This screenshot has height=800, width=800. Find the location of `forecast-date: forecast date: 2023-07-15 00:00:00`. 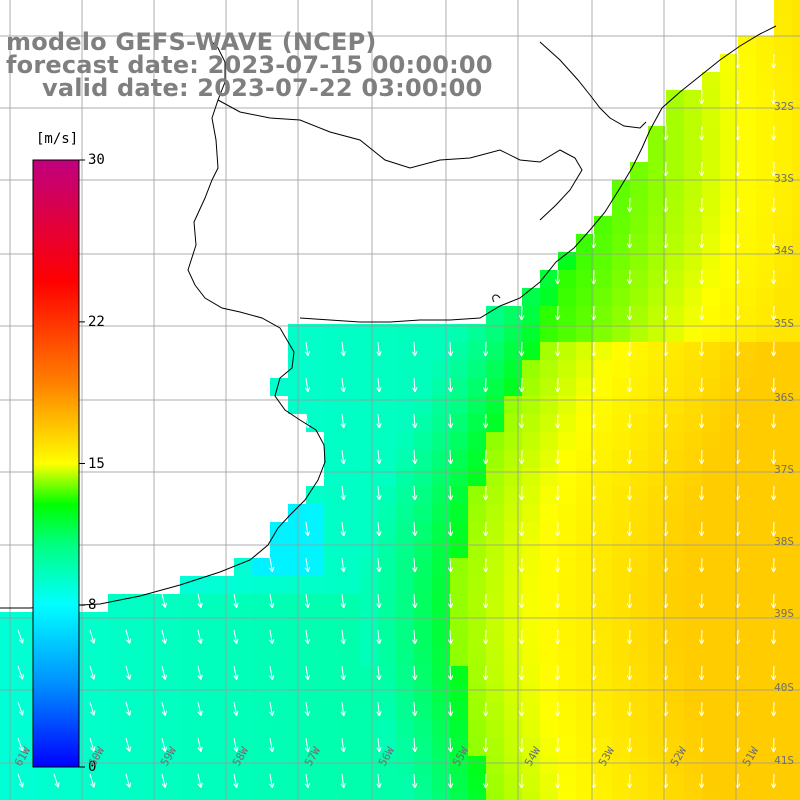

forecast-date: forecast date: 2023-07-15 00:00:00 is located at coordinates (249, 65).